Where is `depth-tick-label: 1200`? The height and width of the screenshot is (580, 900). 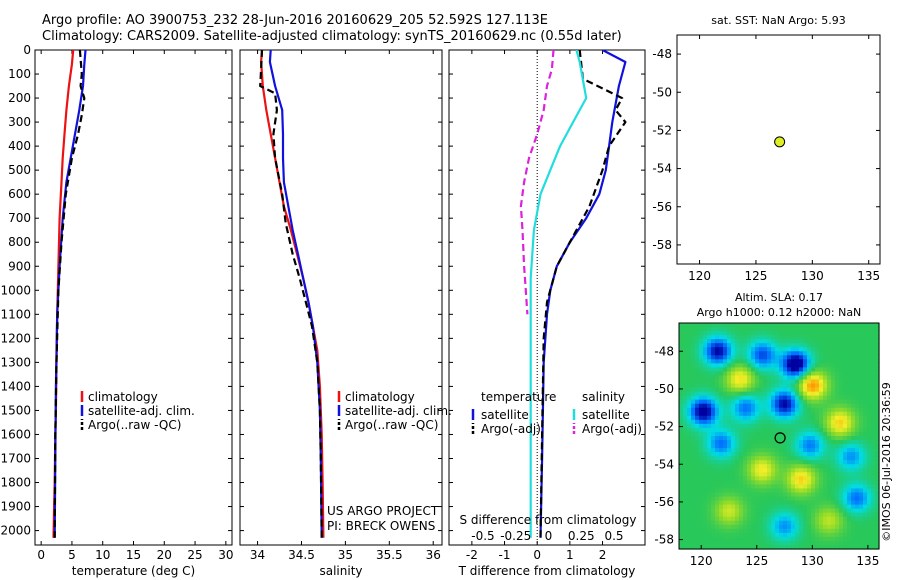 depth-tick-label: 1200 is located at coordinates (15, 338).